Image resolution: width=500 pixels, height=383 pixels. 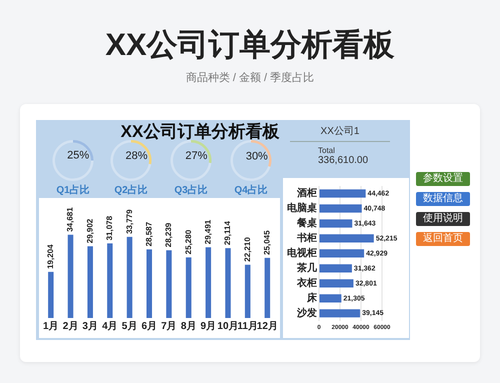 What do you see at coordinates (443, 199) in the screenshot?
I see `info-button: 数据信息` at bounding box center [443, 199].